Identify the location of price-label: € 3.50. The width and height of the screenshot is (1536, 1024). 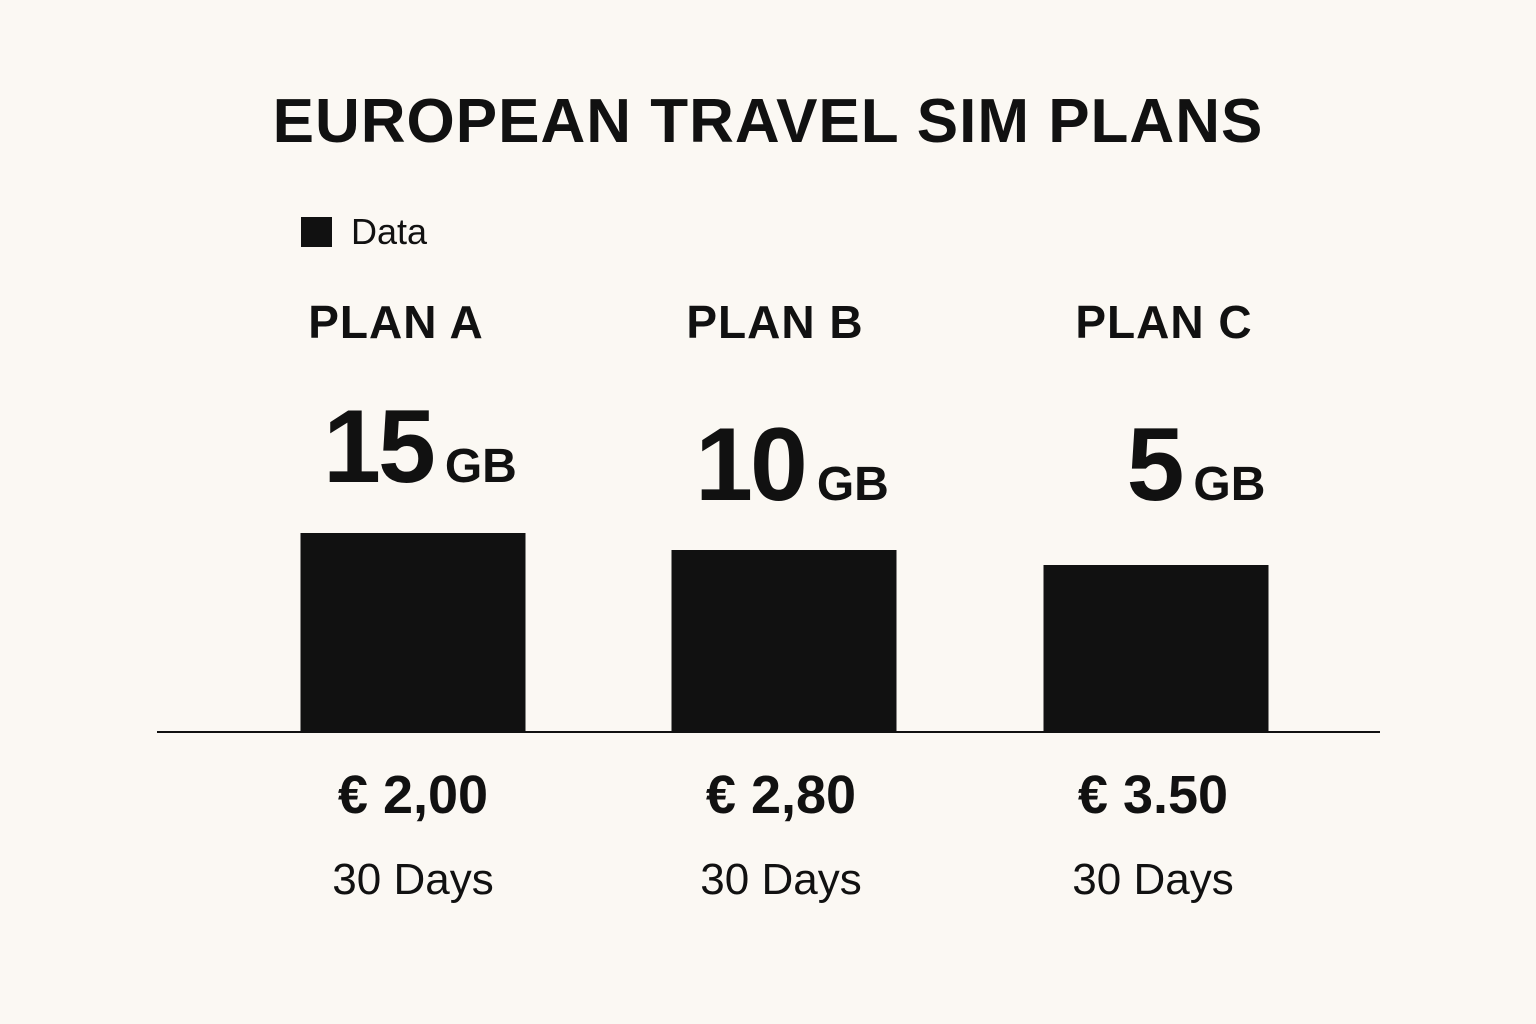
(1153, 795).